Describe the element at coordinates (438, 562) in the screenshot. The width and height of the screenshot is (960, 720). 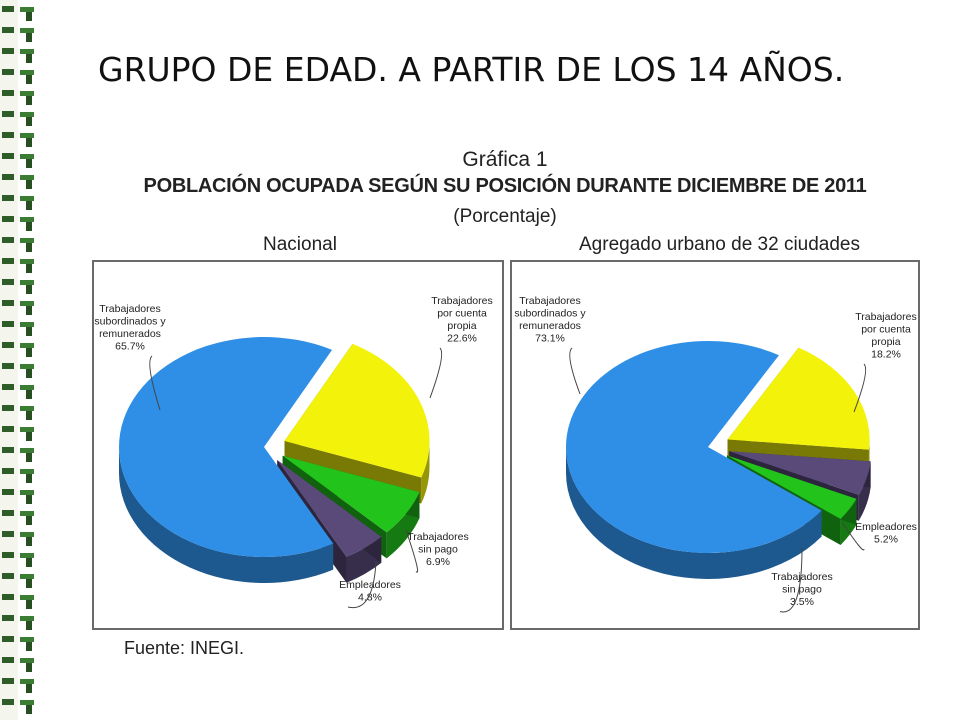
I see `slice-value-label: 6.9%` at that location.